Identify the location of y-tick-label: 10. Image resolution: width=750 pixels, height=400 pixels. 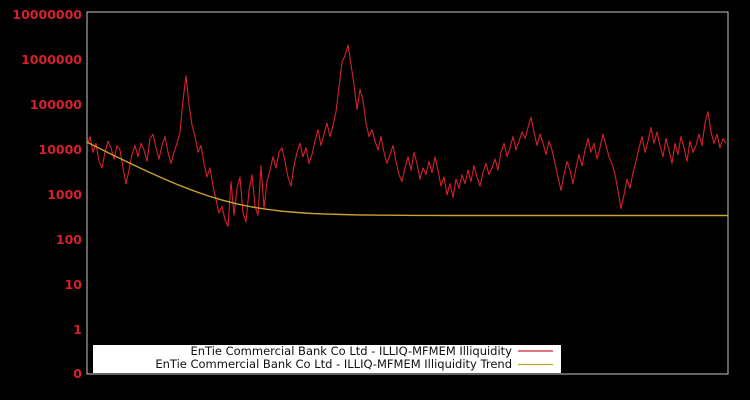
(74, 284).